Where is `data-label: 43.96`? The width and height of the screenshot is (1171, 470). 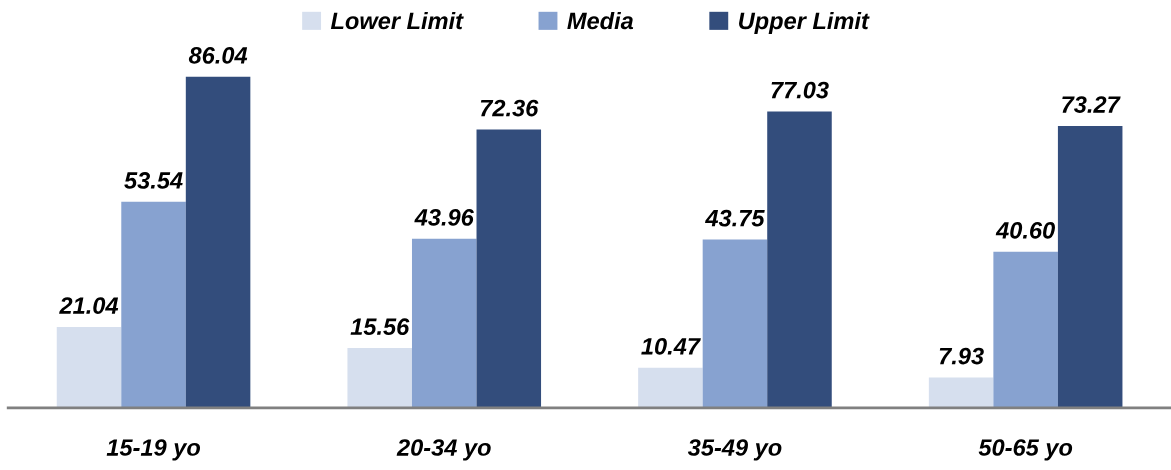
data-label: 43.96 is located at coordinates (444, 217).